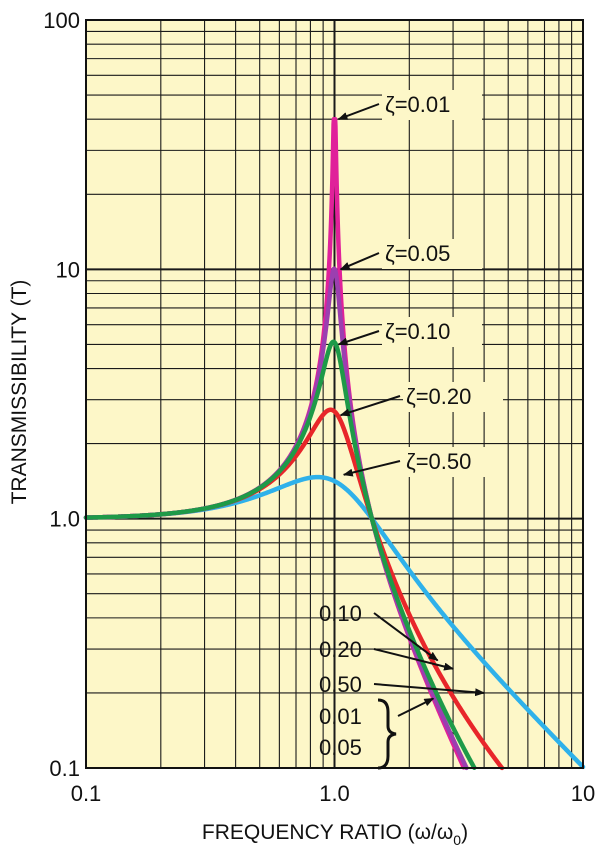 The image size is (600, 854). What do you see at coordinates (64, 519) in the screenshot?
I see `y-tick-label: 1.0` at bounding box center [64, 519].